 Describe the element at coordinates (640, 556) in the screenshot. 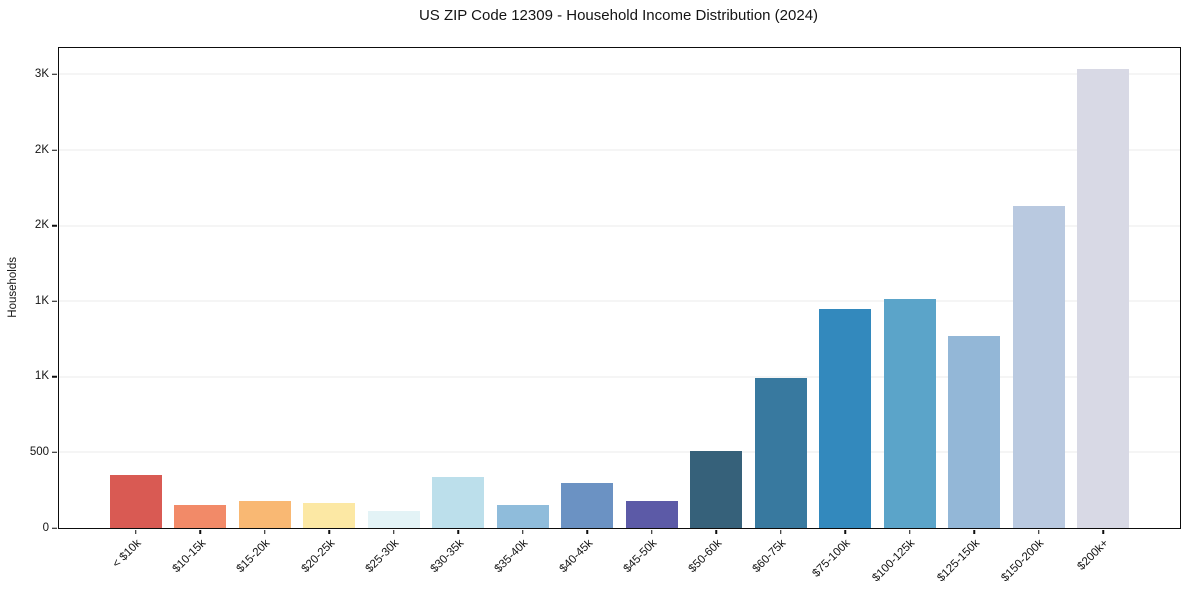

I see `x-tick-label-text: $45-50k` at that location.